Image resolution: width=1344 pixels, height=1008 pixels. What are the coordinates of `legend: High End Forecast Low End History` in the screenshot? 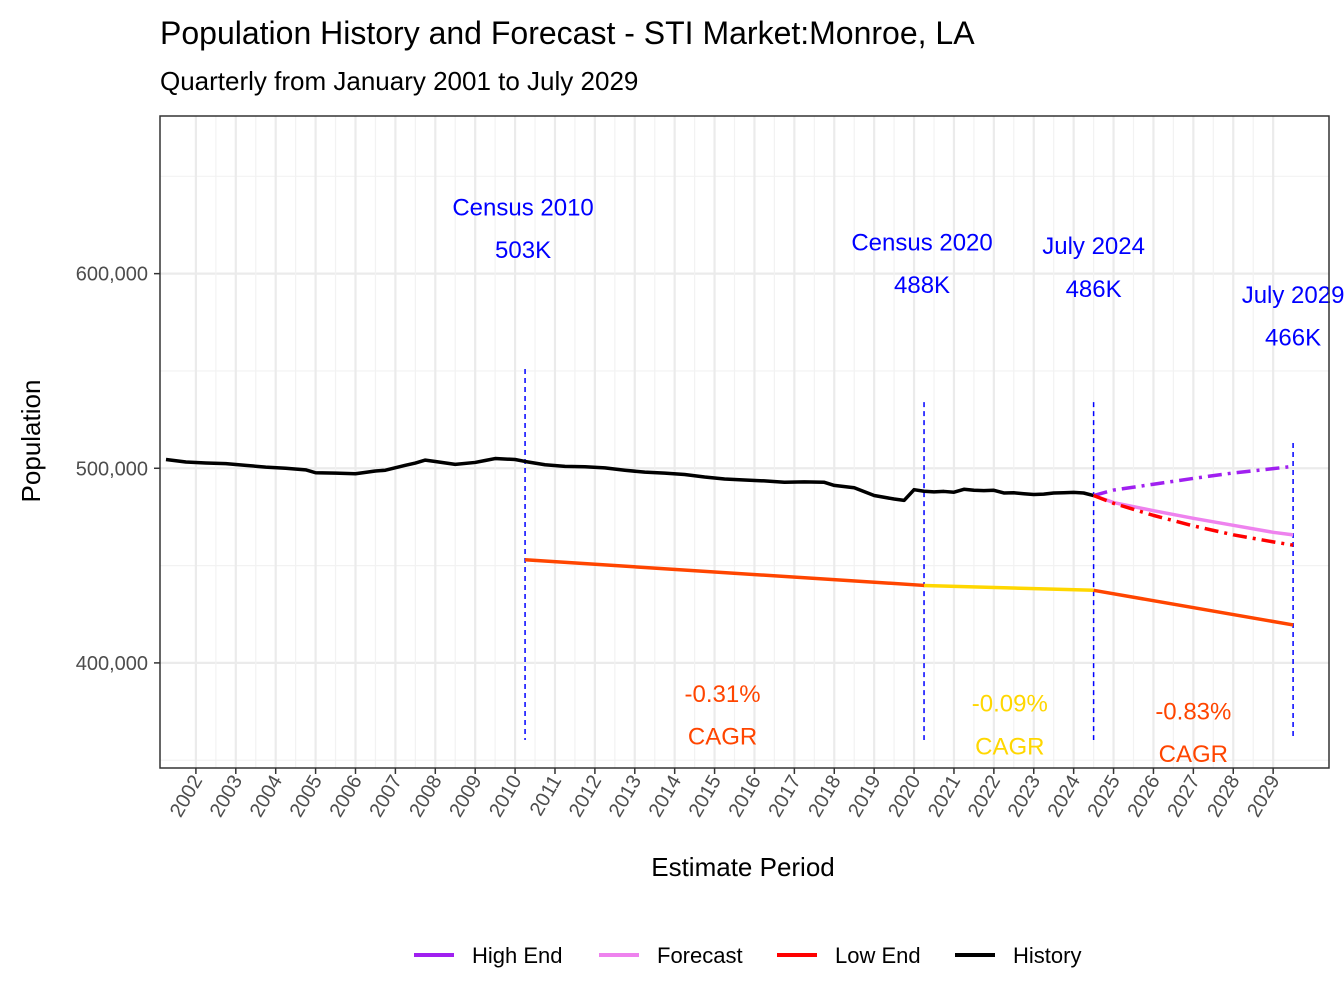 It's located at (747, 955).